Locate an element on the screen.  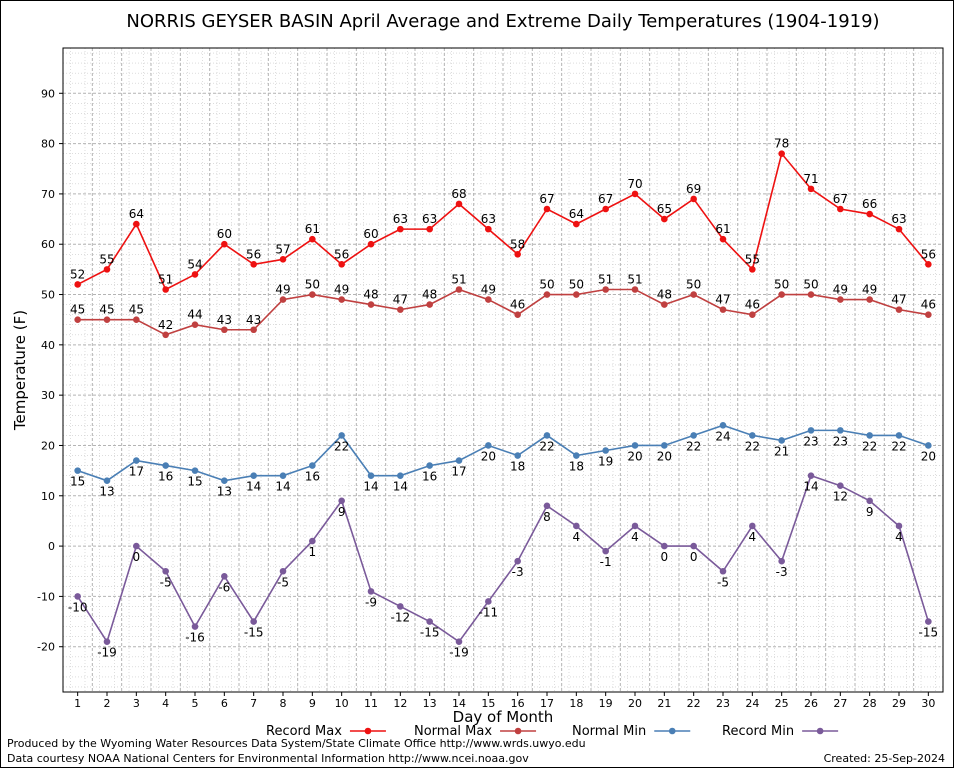
record-min-data-label: -16 is located at coordinates (195, 638).